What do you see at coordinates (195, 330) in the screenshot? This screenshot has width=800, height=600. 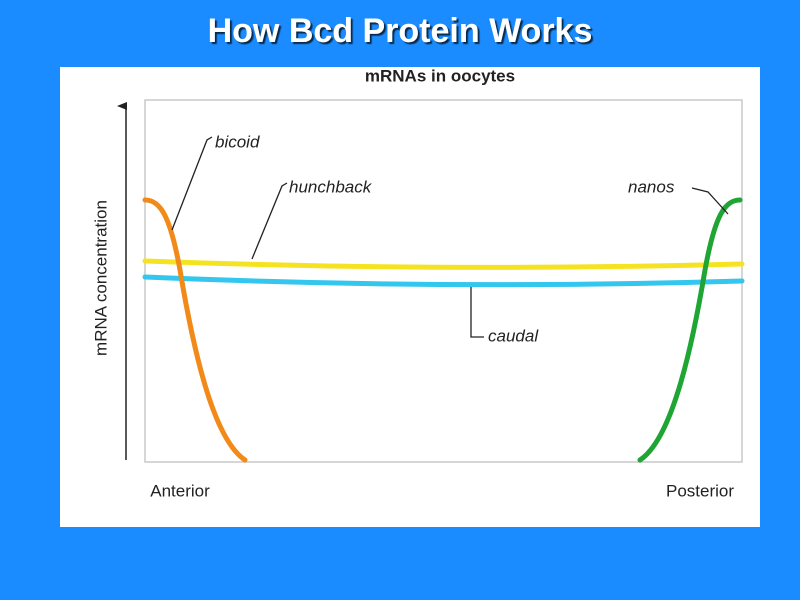 I see `bicoid-curve` at bounding box center [195, 330].